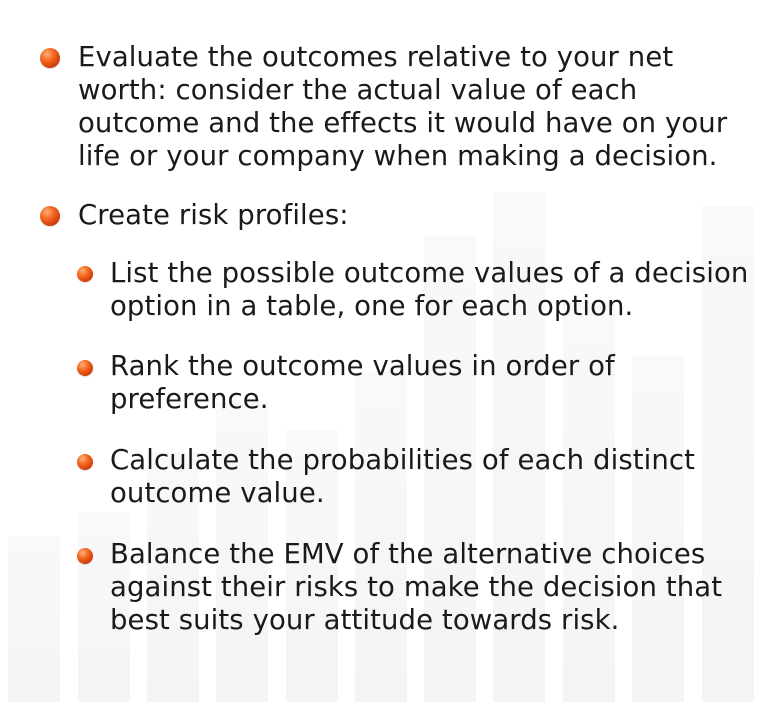 Image resolution: width=784 pixels, height=702 pixels. Describe the element at coordinates (85, 274) in the screenshot. I see `sub-bullet-1-icon` at that location.